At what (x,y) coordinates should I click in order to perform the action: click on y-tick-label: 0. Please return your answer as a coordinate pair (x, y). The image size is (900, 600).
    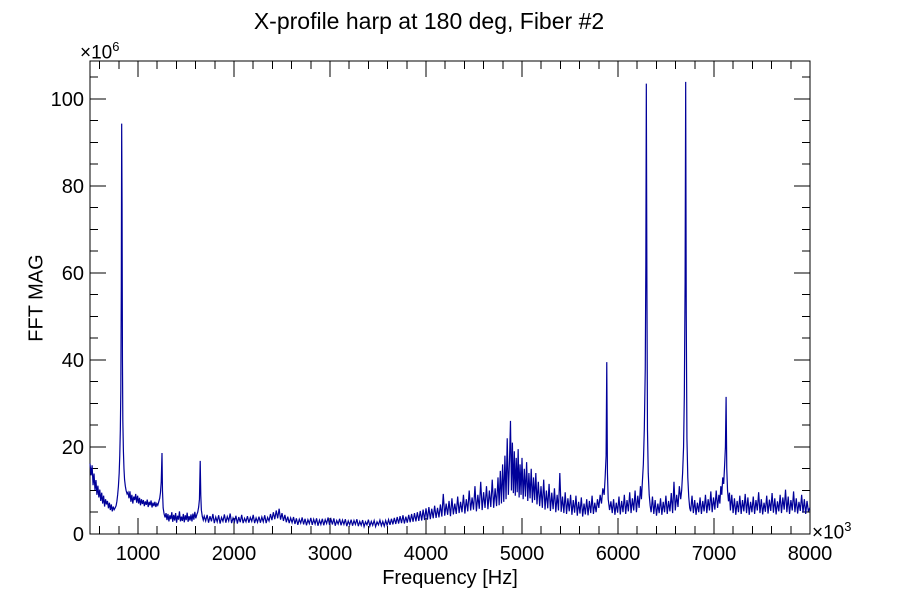
    Looking at the image, I should click on (78, 535).